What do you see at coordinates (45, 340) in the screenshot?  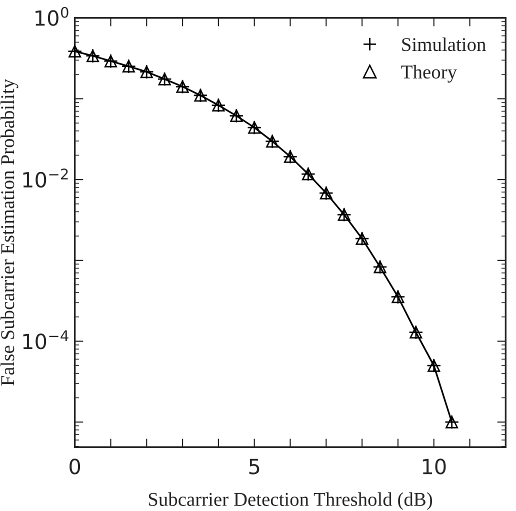 I see `y-tick-label: 10$^{−4}$` at bounding box center [45, 340].